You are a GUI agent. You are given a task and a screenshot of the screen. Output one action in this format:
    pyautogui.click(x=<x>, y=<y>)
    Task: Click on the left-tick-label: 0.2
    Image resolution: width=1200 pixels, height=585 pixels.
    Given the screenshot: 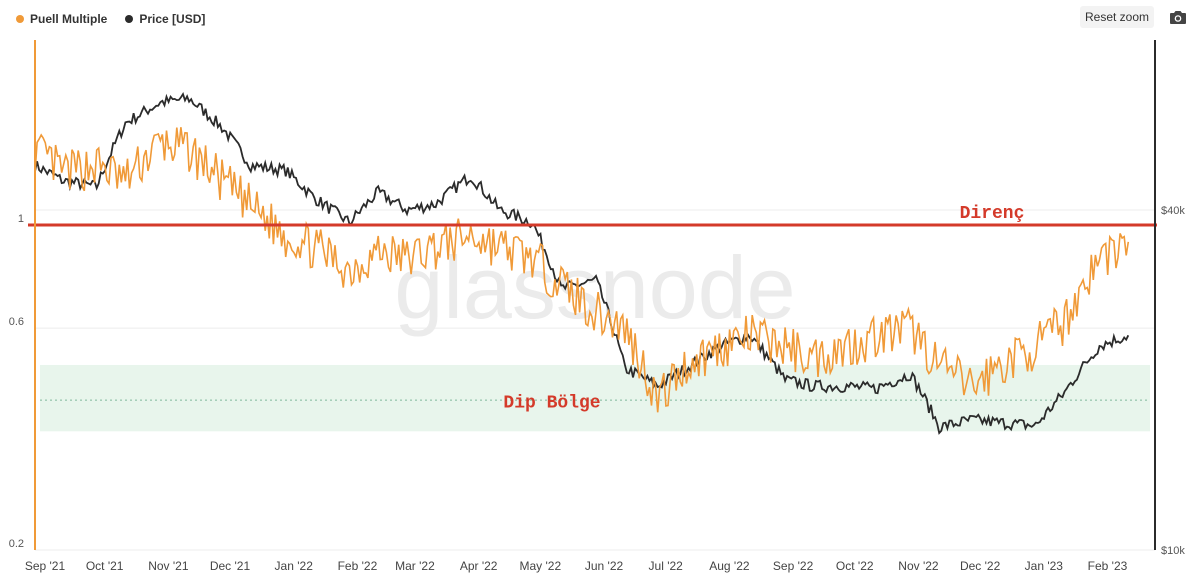 What is the action you would take?
    pyautogui.click(x=16, y=544)
    